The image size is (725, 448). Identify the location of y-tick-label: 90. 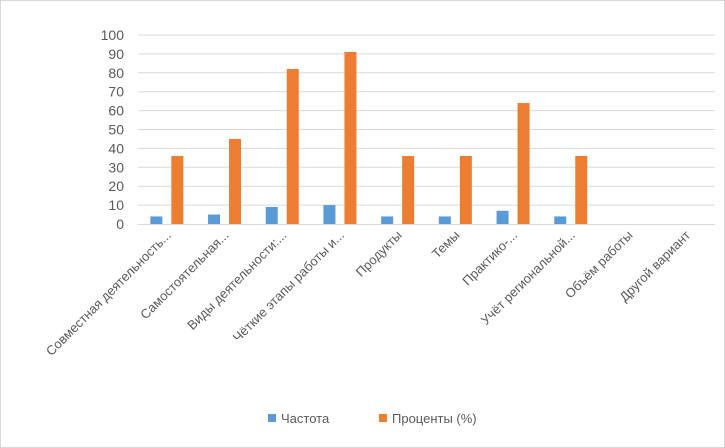
(116, 54).